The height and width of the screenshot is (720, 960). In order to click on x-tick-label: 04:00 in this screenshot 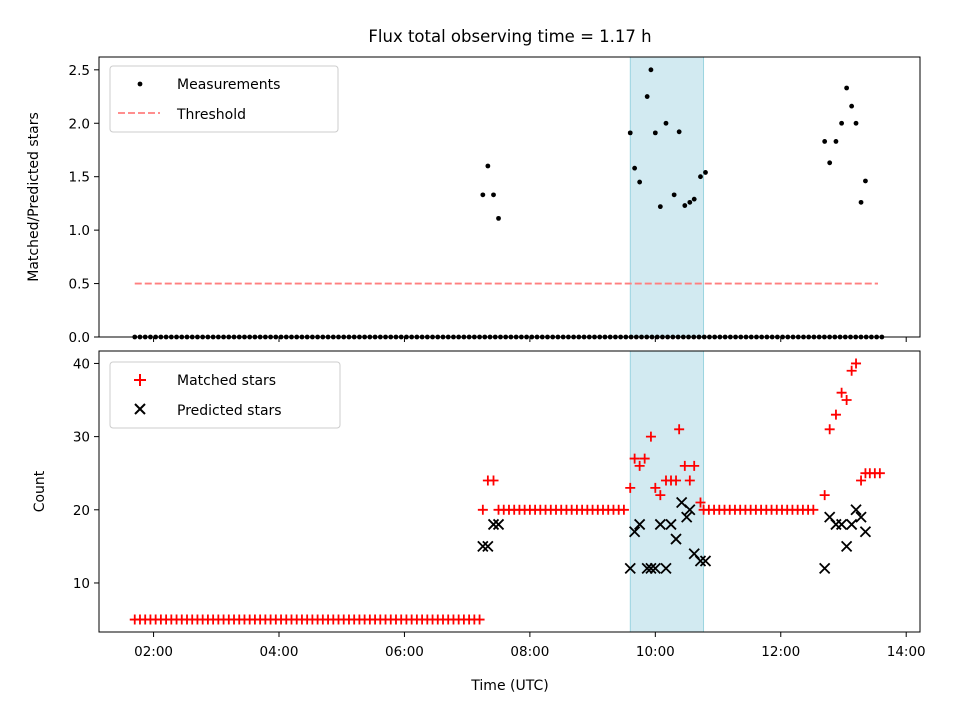, I will do `click(279, 652)`.